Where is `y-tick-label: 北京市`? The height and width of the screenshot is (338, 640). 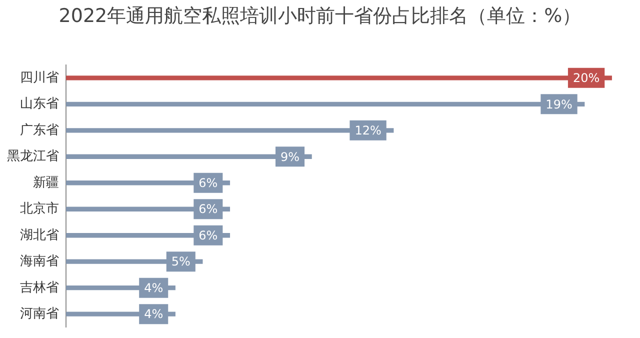 y-tick-label: 北京市 is located at coordinates (39, 208).